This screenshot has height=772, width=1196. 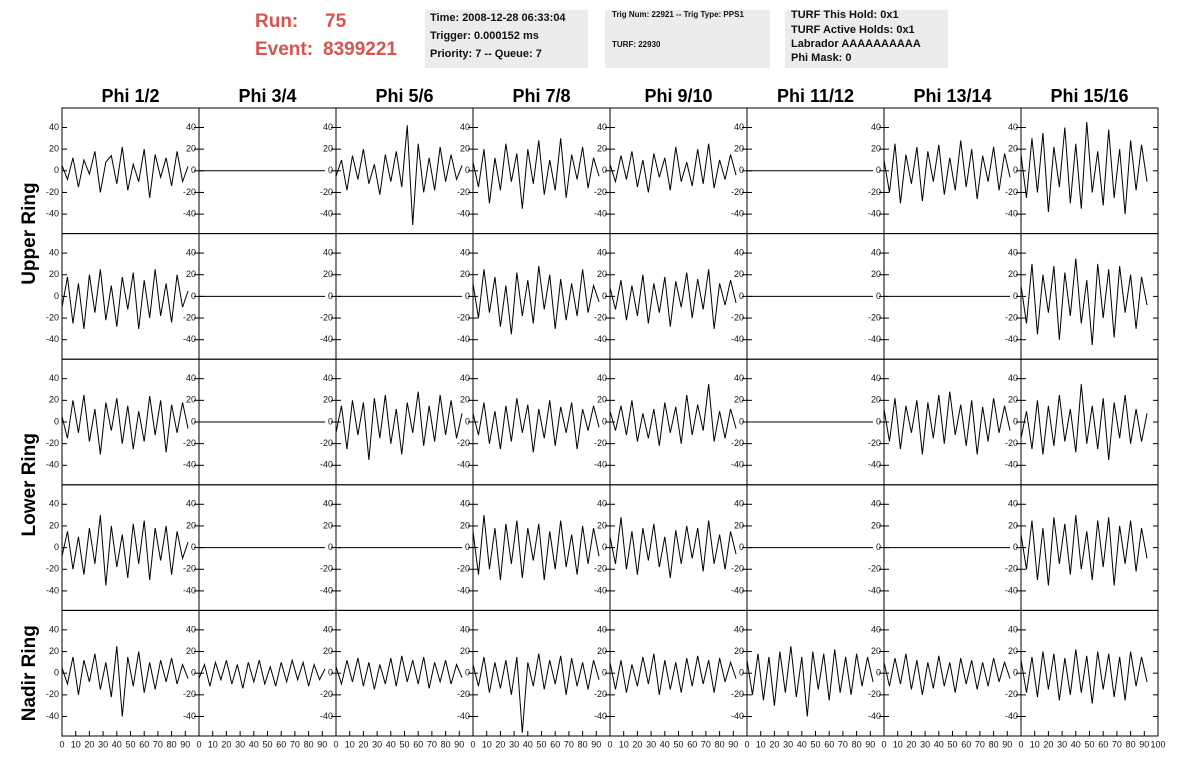 I want to click on event-number: 8399221, so click(x=360, y=49).